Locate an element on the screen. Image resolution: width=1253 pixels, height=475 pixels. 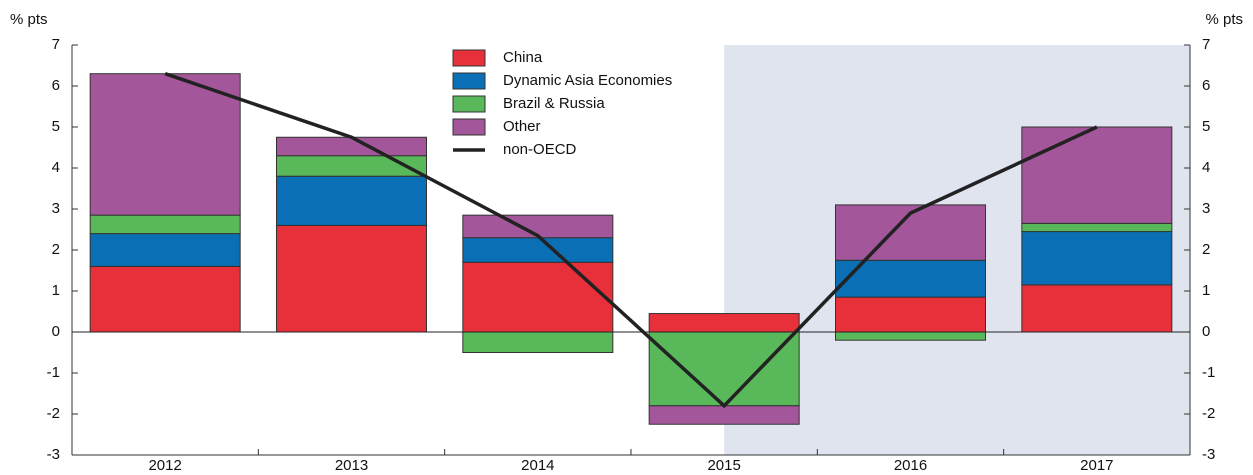
y-tick-label: -1 is located at coordinates (53, 372).